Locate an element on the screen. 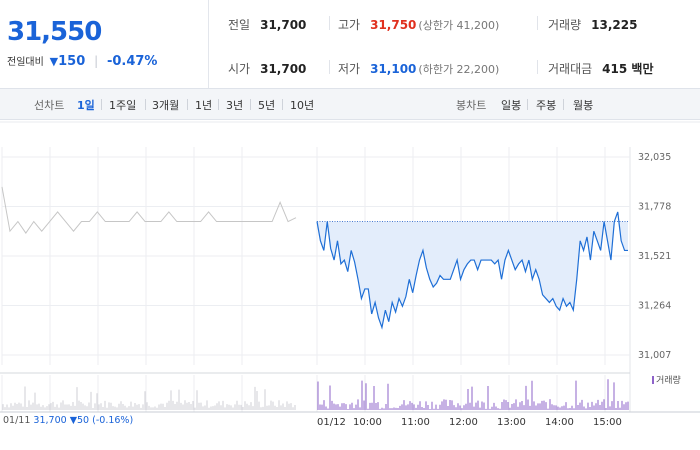  candle-chart-label: 봉차트 is located at coordinates (471, 105).